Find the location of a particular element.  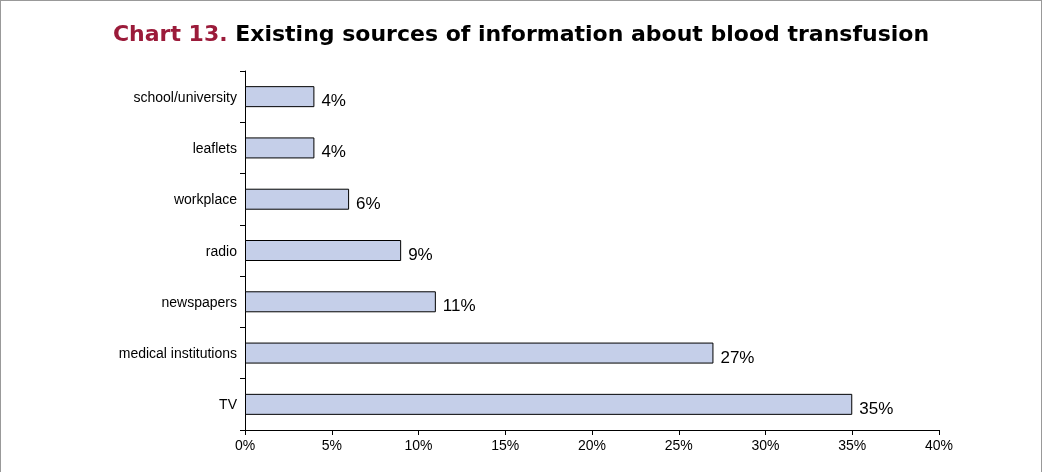

x-tick-label: 20% is located at coordinates (592, 445).